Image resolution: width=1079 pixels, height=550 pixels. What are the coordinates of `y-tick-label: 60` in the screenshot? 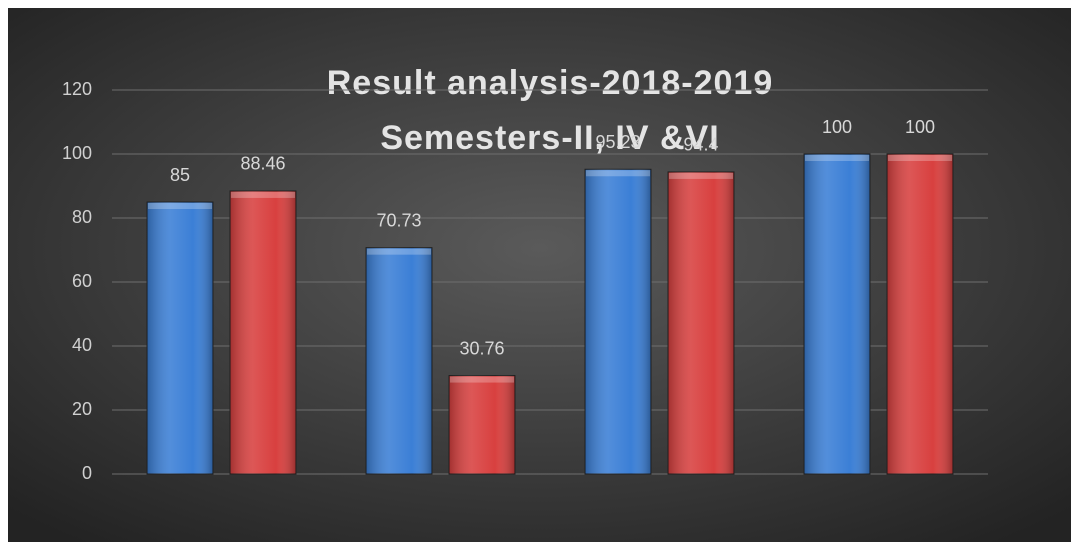 It's located at (82, 281).